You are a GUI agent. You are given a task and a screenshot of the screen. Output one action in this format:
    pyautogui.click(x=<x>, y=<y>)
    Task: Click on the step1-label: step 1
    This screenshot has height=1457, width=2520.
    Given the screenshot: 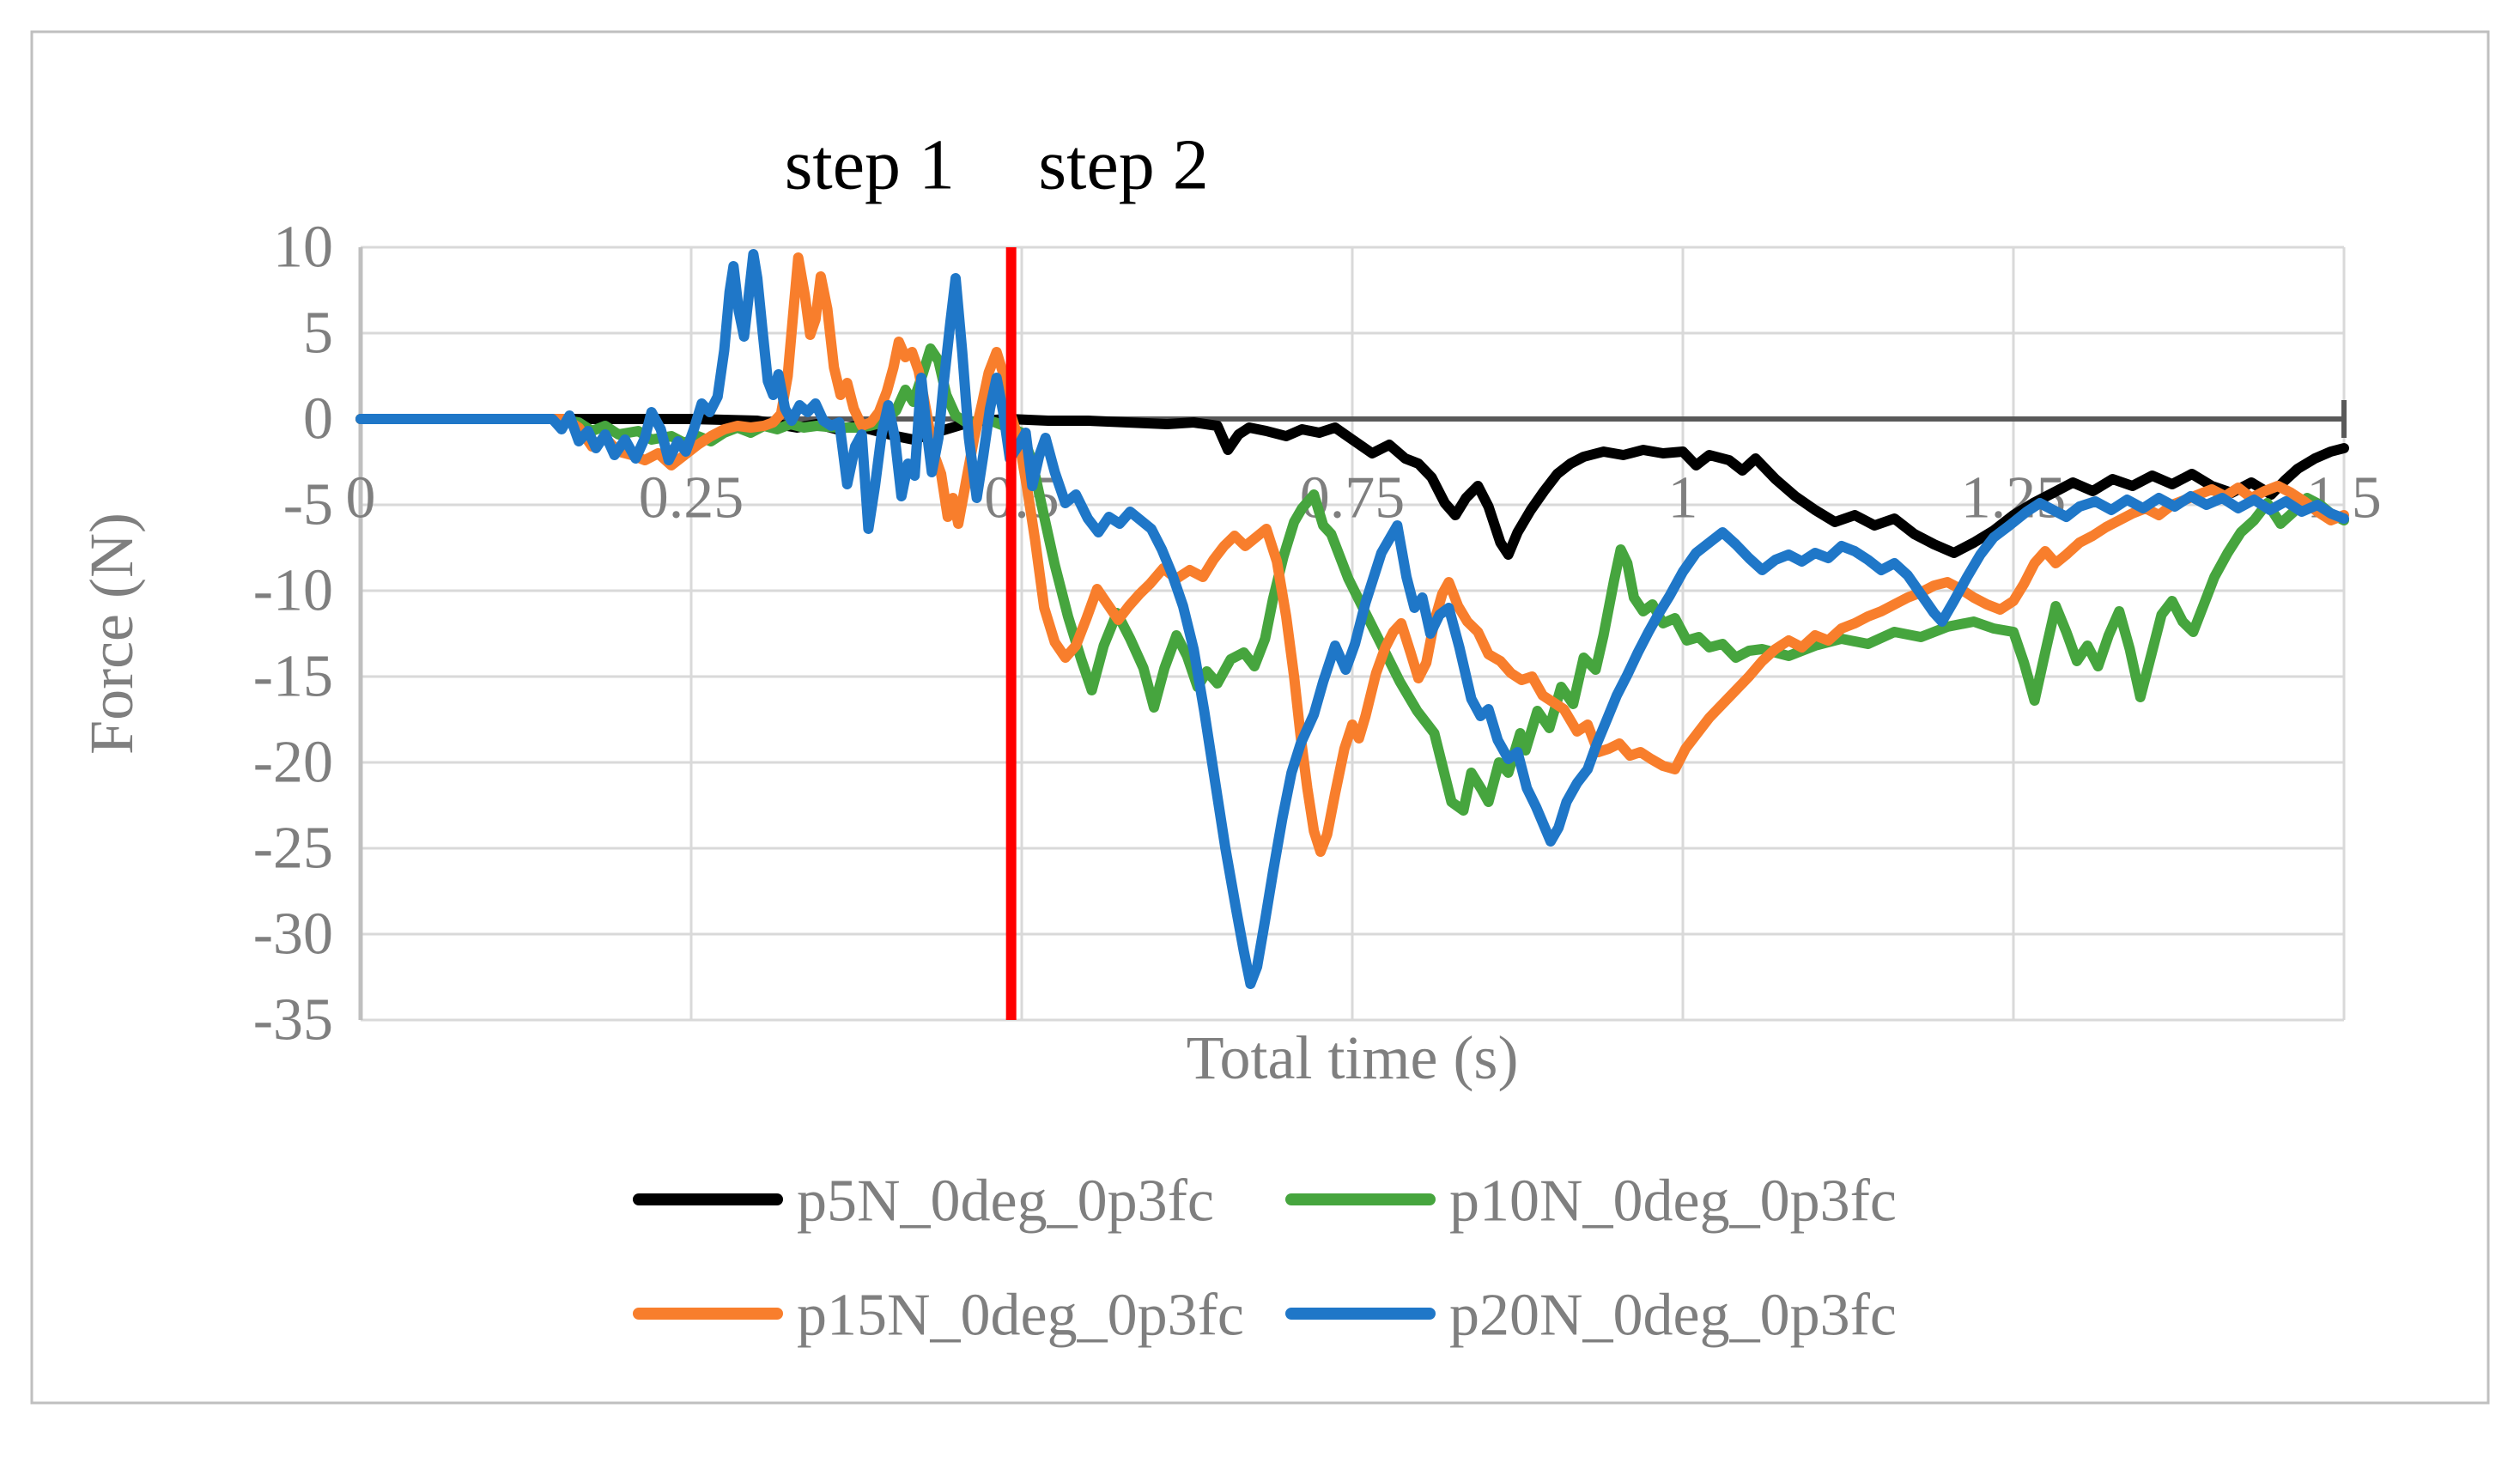 What is the action you would take?
    pyautogui.click(x=870, y=165)
    